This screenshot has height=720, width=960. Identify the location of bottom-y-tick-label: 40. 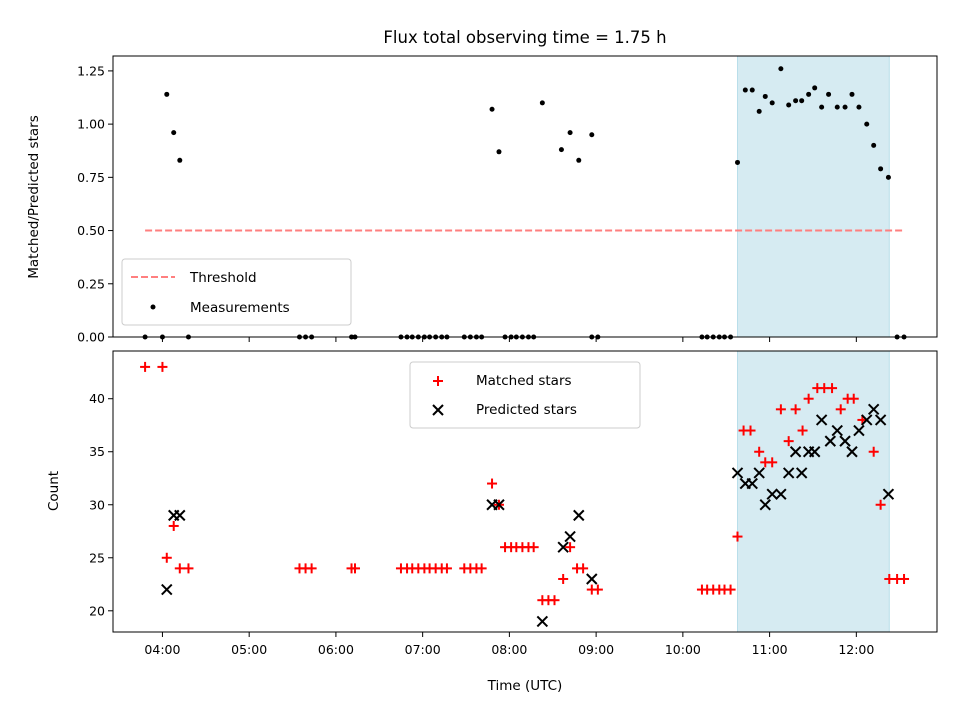
(97, 398).